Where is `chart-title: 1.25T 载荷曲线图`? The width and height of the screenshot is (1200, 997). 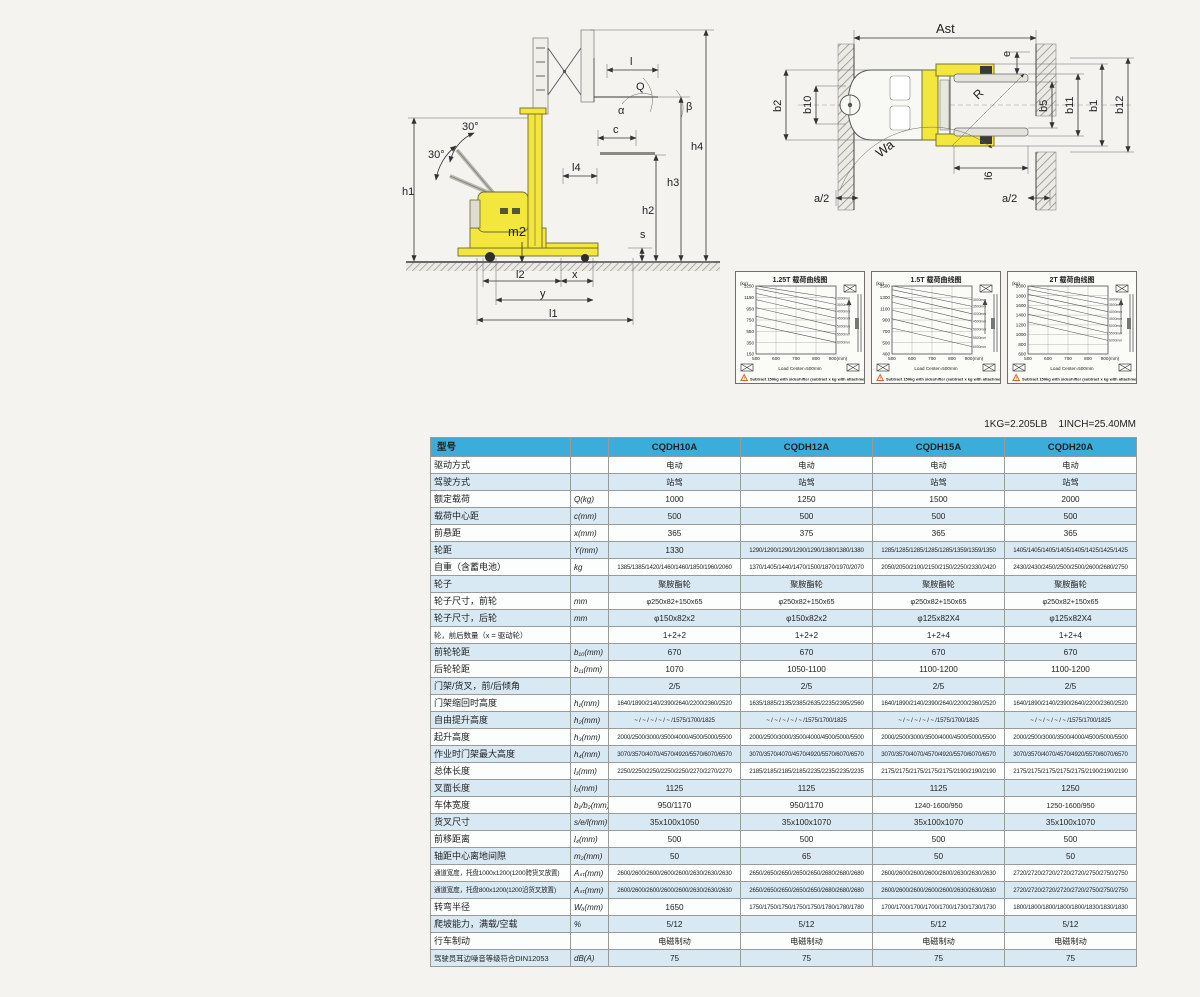
chart-title: 1.25T 载荷曲线图 is located at coordinates (800, 279).